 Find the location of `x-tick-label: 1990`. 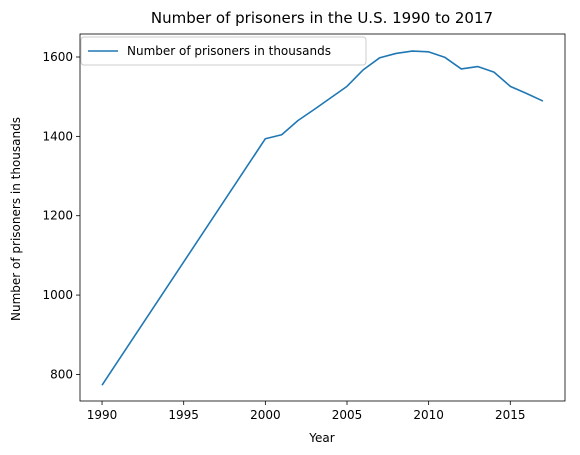

x-tick-label: 1990 is located at coordinates (102, 415).